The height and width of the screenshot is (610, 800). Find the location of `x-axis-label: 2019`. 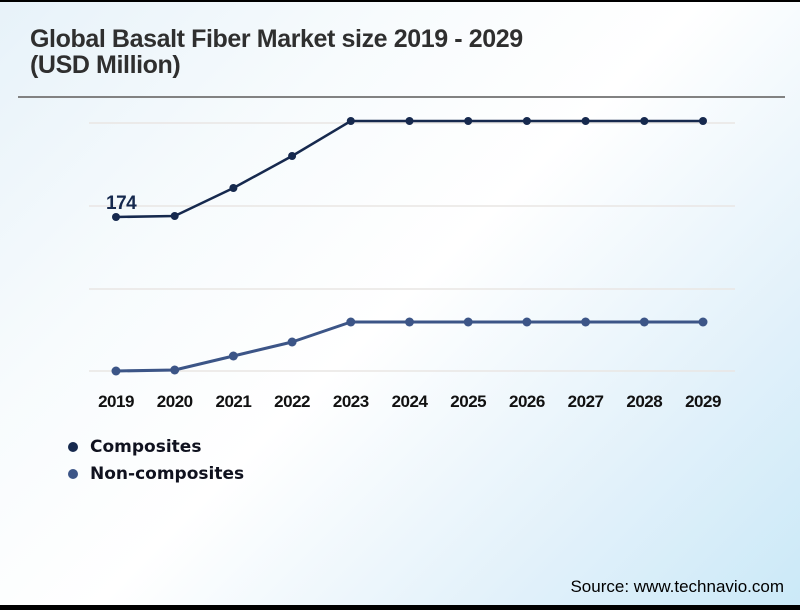

x-axis-label: 2019 is located at coordinates (116, 401).